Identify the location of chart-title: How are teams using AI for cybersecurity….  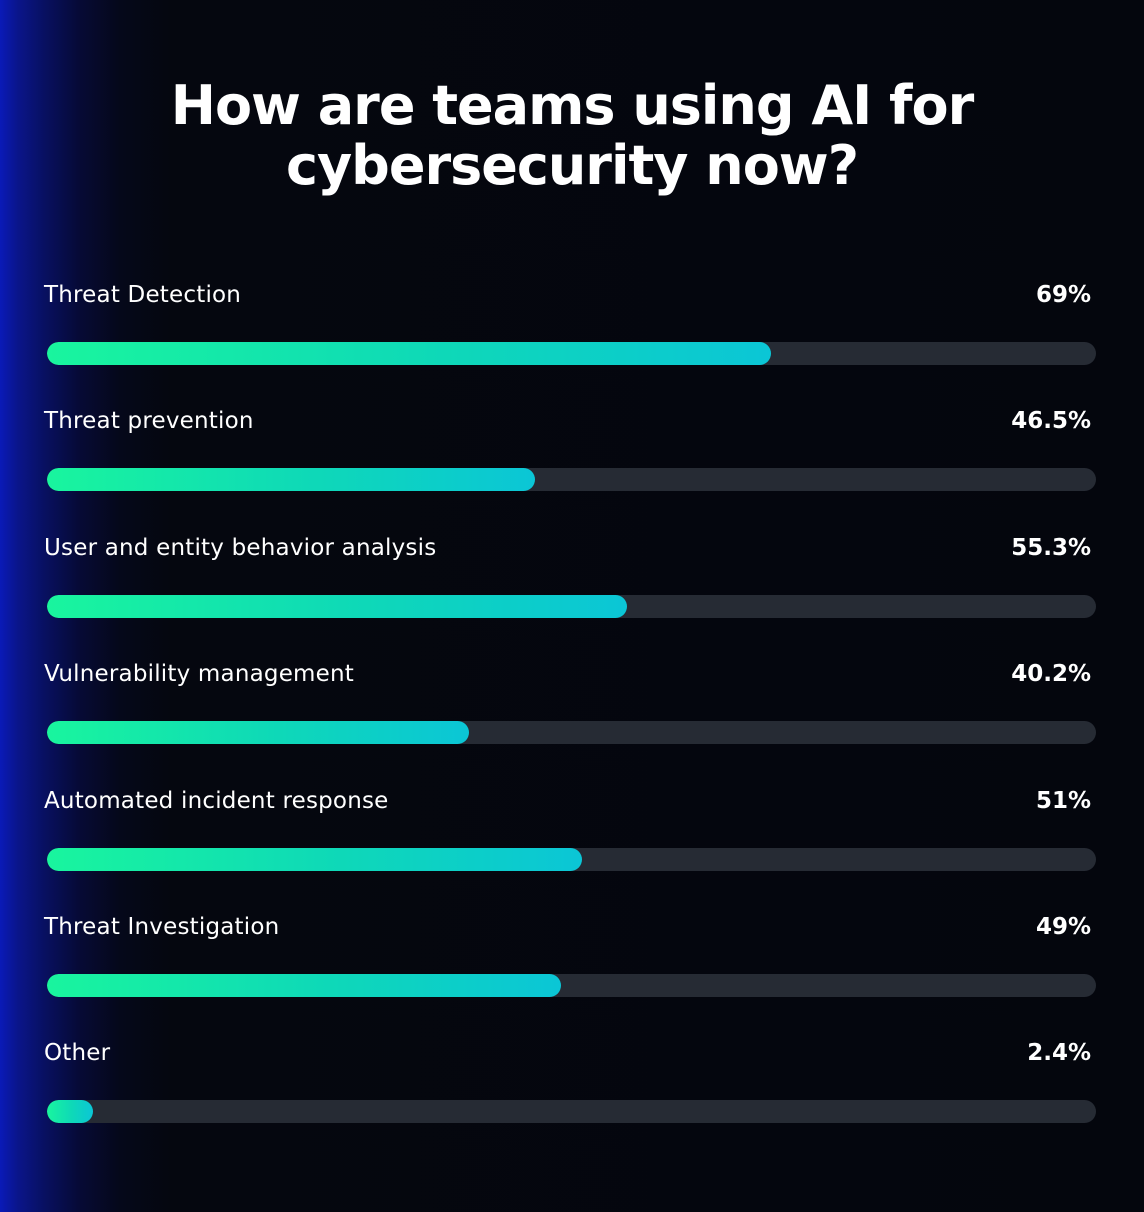
(572, 135).